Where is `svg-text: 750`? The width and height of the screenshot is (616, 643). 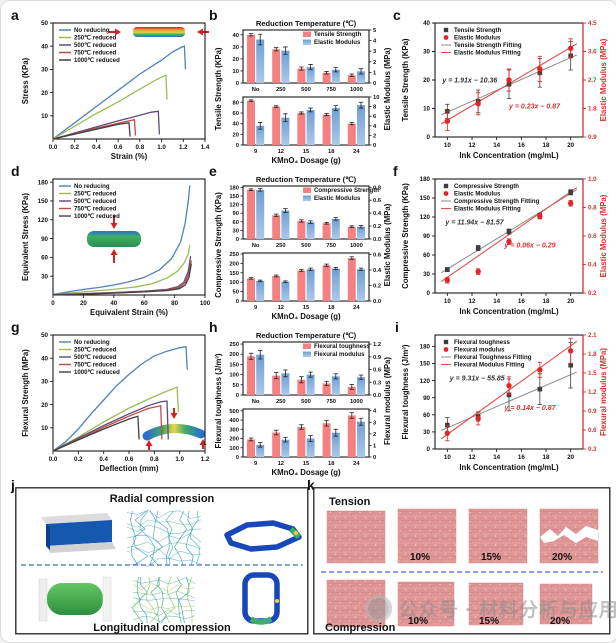 svg-text: 750 is located at coordinates (331, 246).